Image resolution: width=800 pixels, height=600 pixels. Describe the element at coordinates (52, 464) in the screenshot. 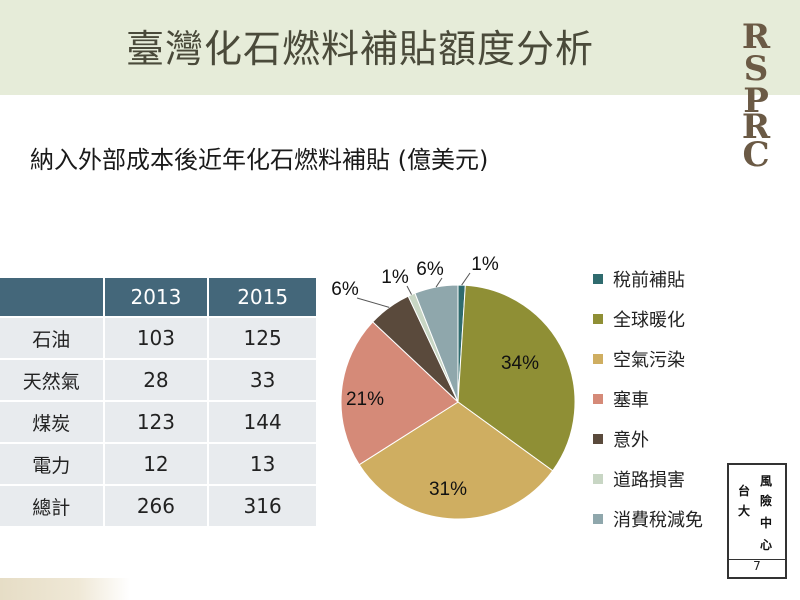

I see `row-label: 電力` at that location.